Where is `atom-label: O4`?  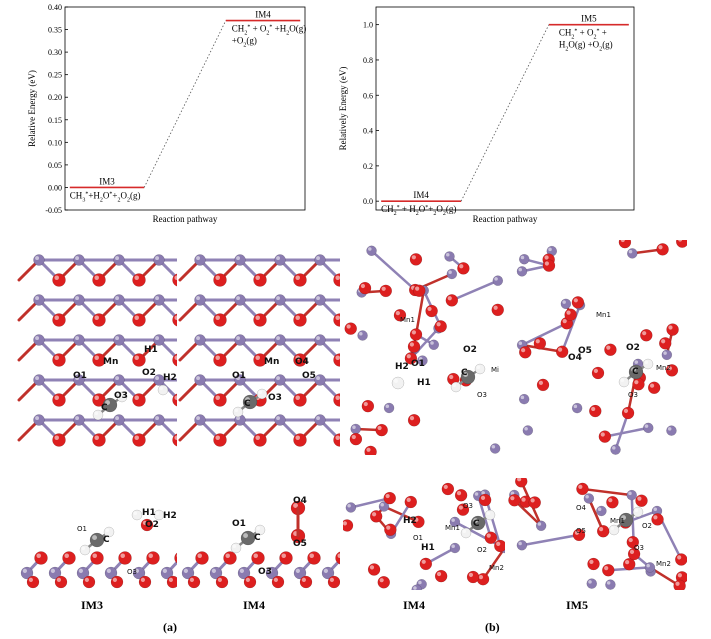
atom-label: O4 is located at coordinates (575, 358).